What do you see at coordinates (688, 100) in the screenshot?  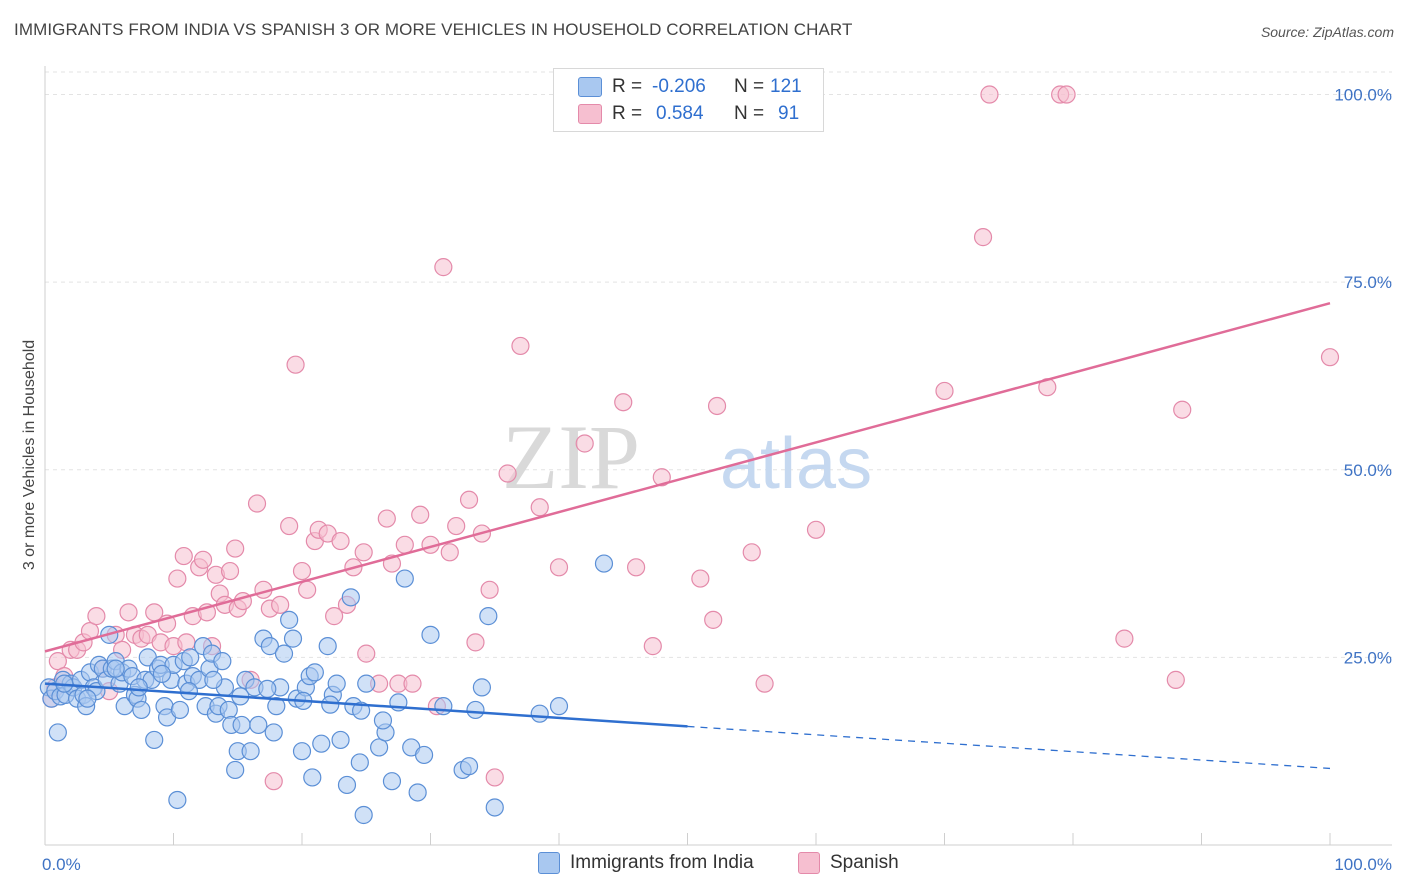 I see `legend: R = -0.206 N = 121 R = 0.584 N = 91` at bounding box center [688, 100].